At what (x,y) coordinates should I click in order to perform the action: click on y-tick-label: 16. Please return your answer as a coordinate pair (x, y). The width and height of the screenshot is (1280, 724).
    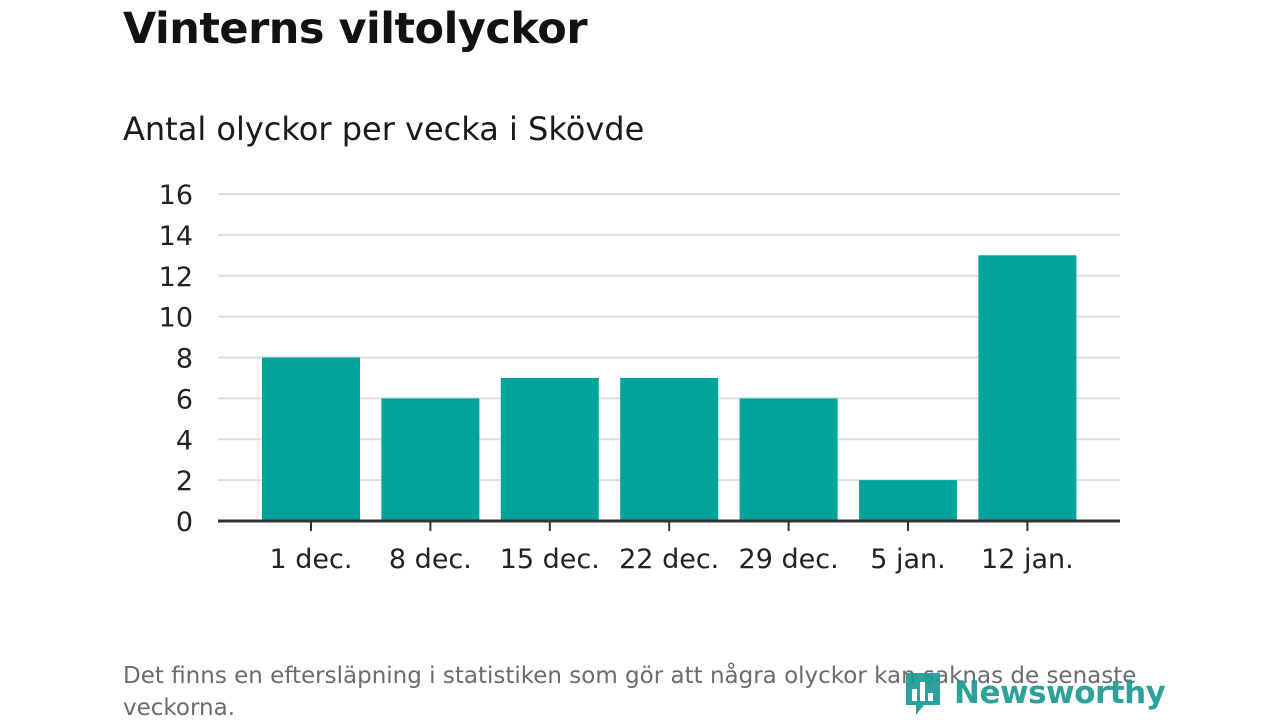
    Looking at the image, I should click on (176, 195).